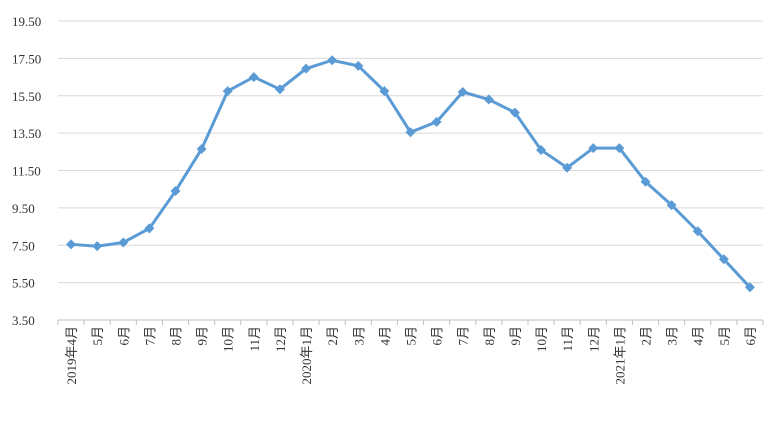 Image resolution: width=783 pixels, height=436 pixels. What do you see at coordinates (26, 171) in the screenshot?
I see `y-tick-label: 11.50` at bounding box center [26, 171].